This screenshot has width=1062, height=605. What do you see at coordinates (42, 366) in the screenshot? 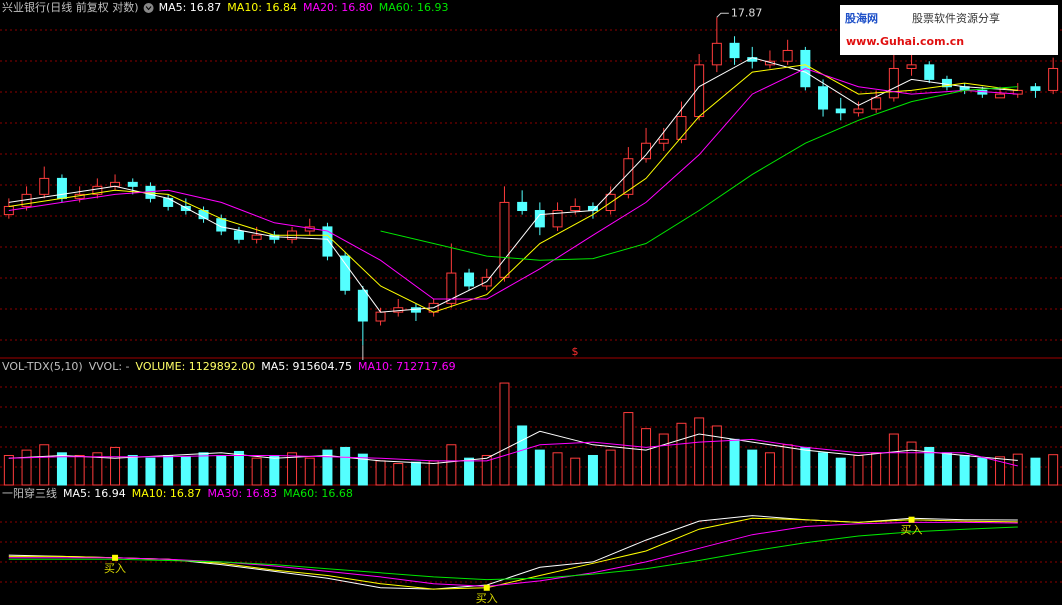
I see `header-text: VOL-TDX(5,10)` at bounding box center [42, 366].